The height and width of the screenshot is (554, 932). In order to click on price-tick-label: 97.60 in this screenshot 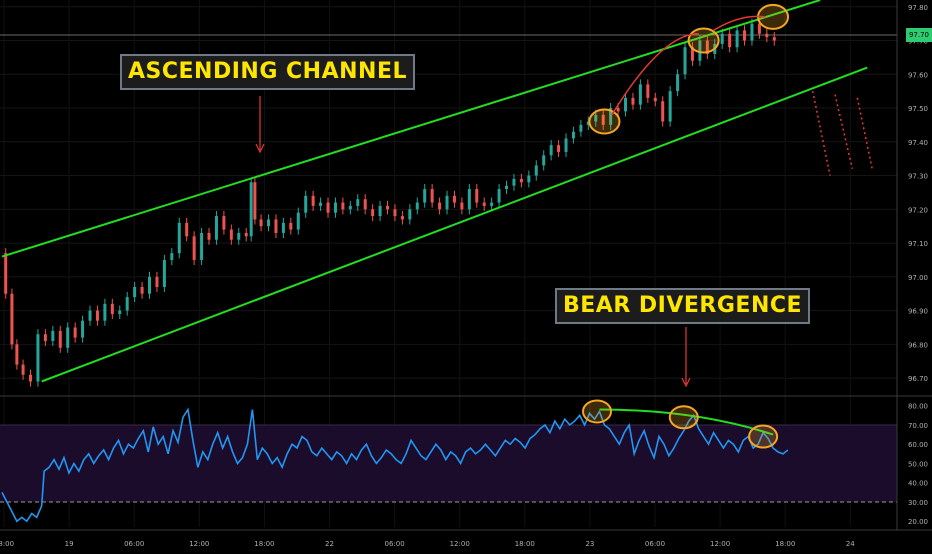, I will do `click(918, 75)`.